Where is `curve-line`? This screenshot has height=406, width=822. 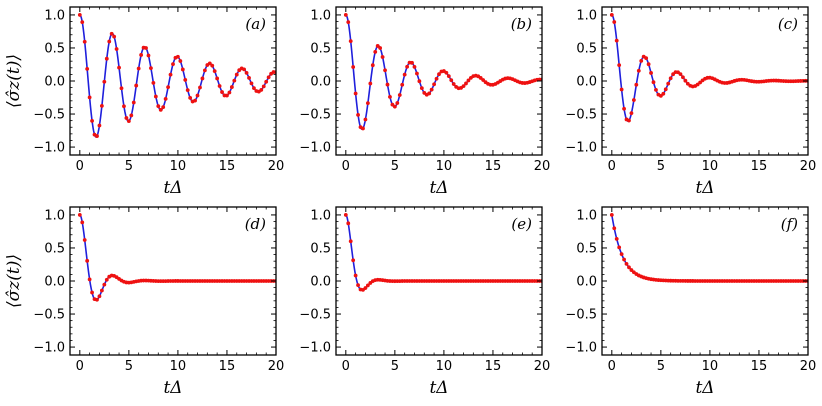
curve-line is located at coordinates (177, 76).